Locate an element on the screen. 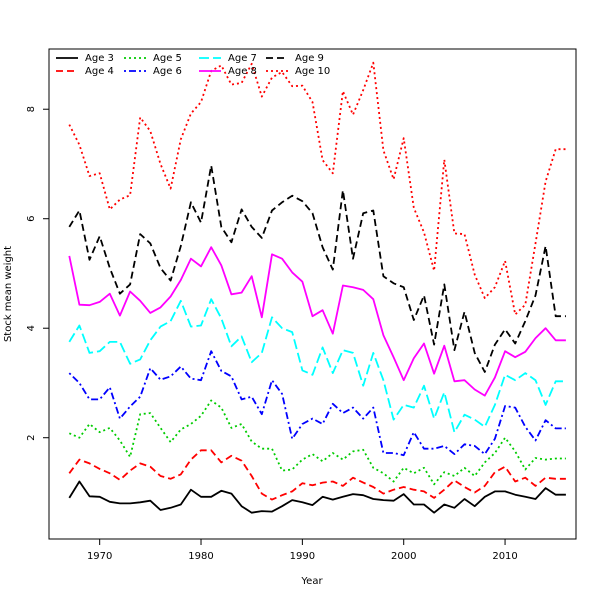 This screenshot has width=600, height=600. y-tick-label: 4 is located at coordinates (31, 328).